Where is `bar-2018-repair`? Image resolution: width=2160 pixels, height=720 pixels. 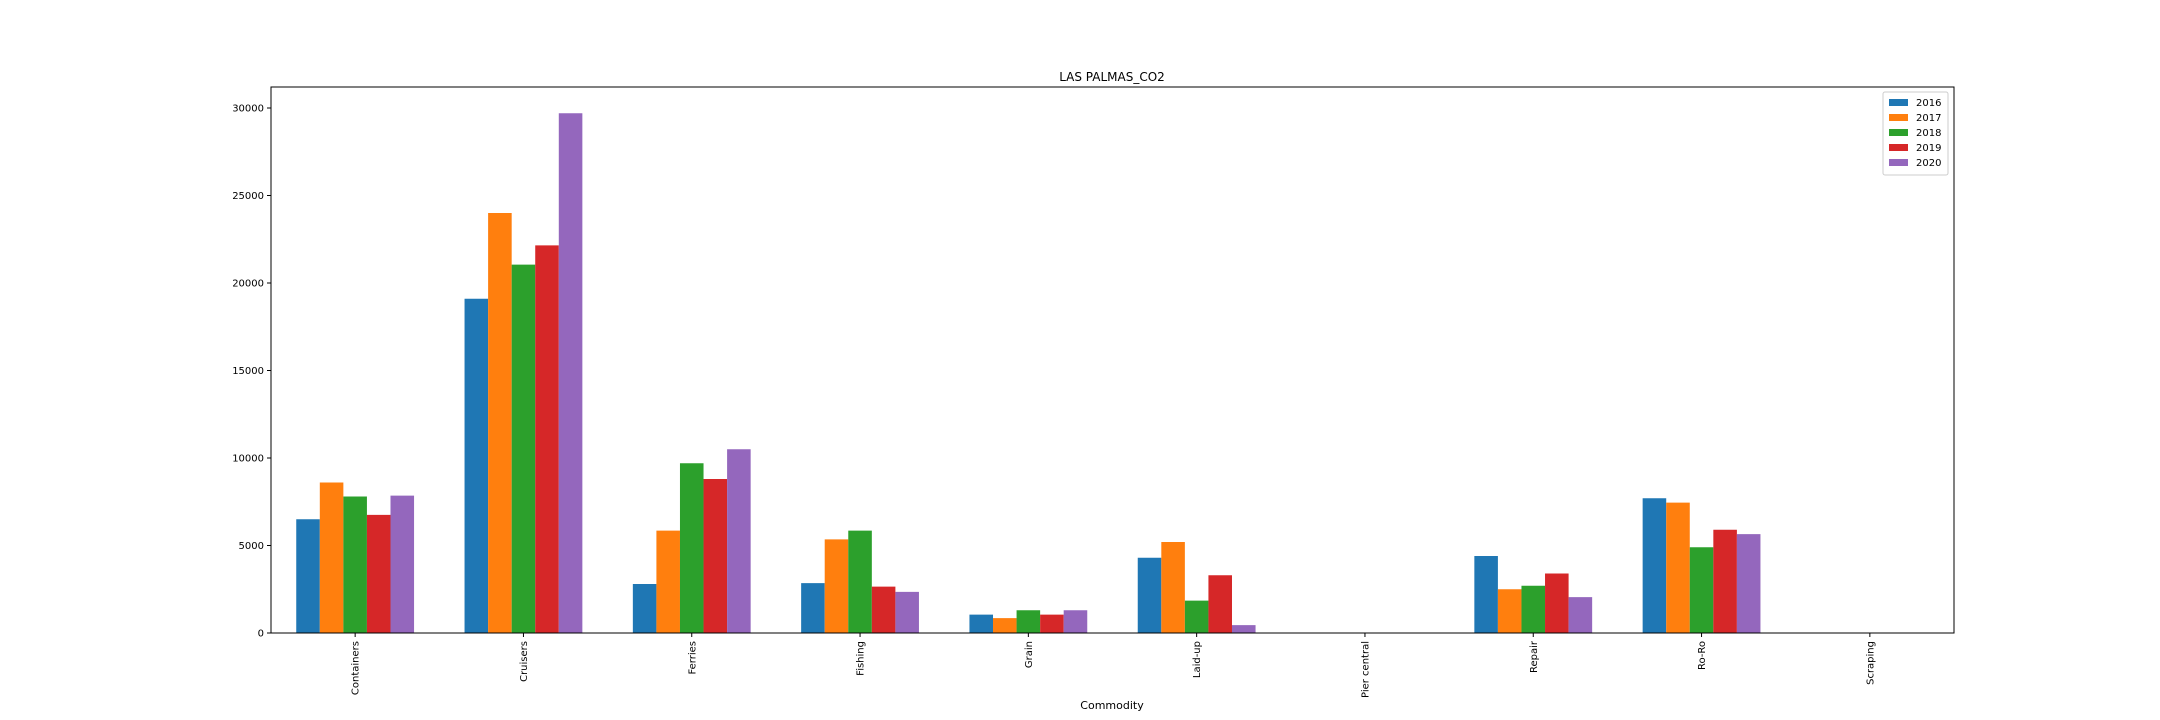 bar-2018-repair is located at coordinates (1533, 609).